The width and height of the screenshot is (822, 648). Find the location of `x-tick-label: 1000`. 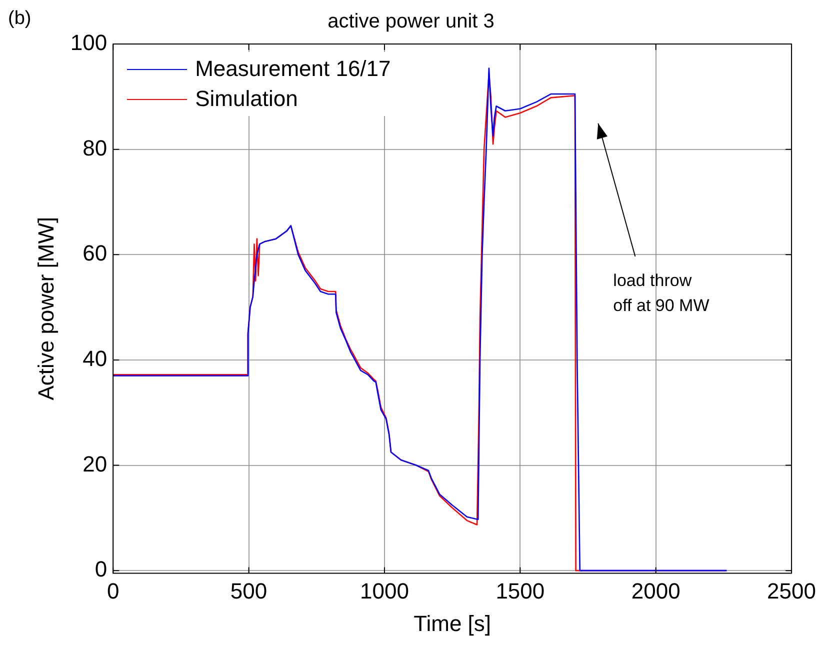

x-tick-label: 1000 is located at coordinates (384, 591).